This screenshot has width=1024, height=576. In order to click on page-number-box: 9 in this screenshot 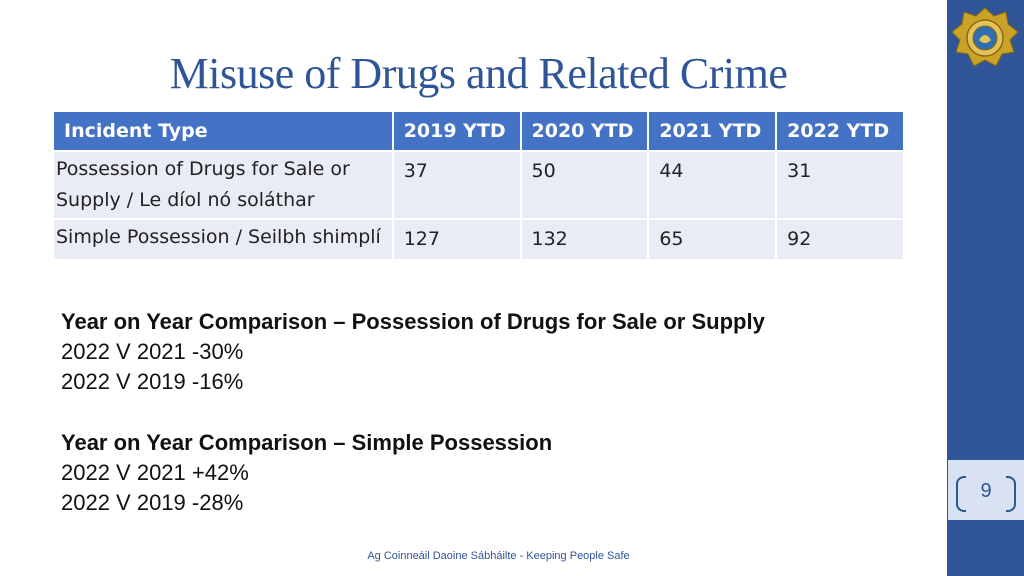, I will do `click(986, 490)`.